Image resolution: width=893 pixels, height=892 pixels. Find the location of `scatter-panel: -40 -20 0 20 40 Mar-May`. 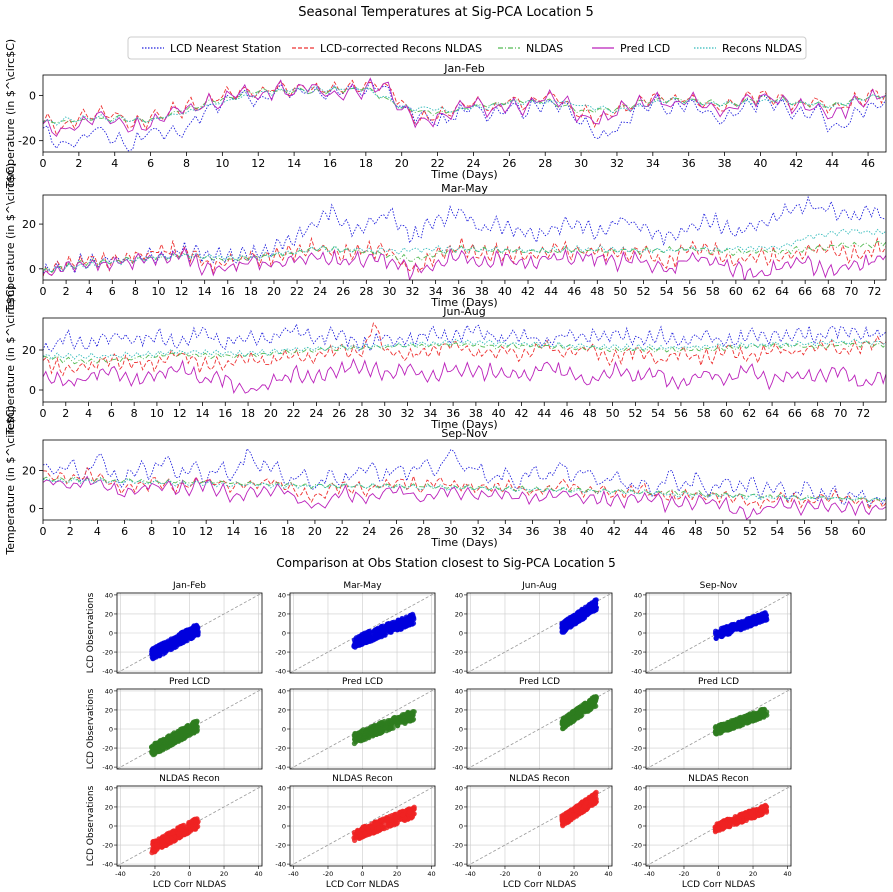

scatter-panel: -40 -20 0 20 40 Mar-May is located at coordinates (355, 628).